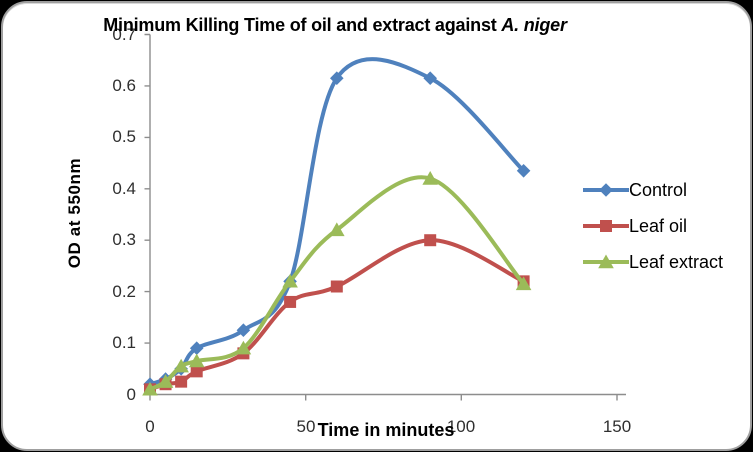  I want to click on legend-item-leaf-extract: Leaf extract, so click(668, 262).